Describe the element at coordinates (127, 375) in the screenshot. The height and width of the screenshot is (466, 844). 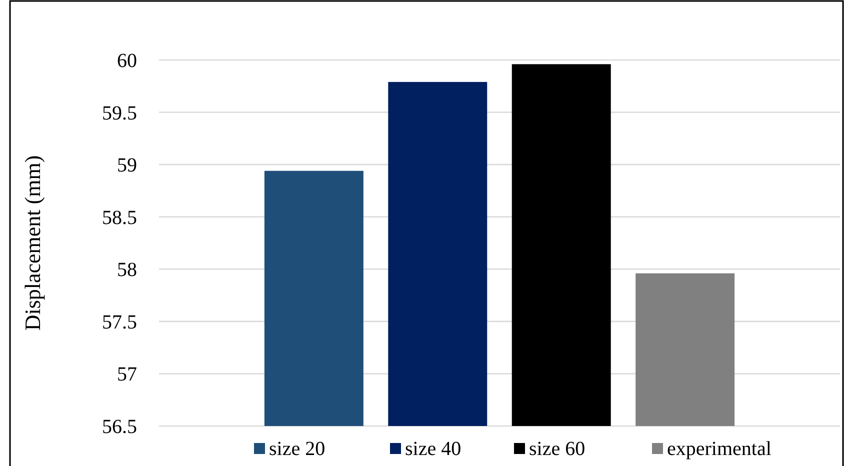
I see `y-tick-label: 57` at that location.